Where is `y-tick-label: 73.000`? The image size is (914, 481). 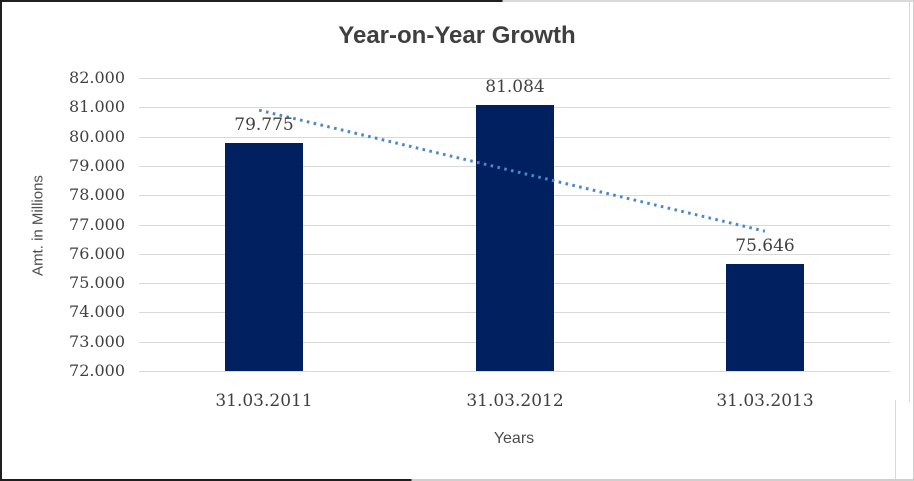
y-tick-label: 73.000 is located at coordinates (97, 341).